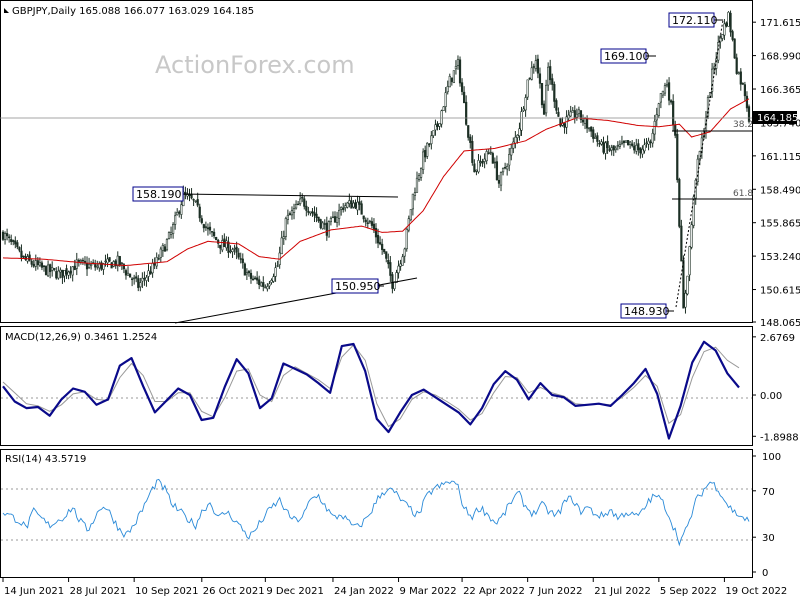 This screenshot has height=600, width=800. What do you see at coordinates (376, 512) in the screenshot?
I see `rsi-line` at bounding box center [376, 512].